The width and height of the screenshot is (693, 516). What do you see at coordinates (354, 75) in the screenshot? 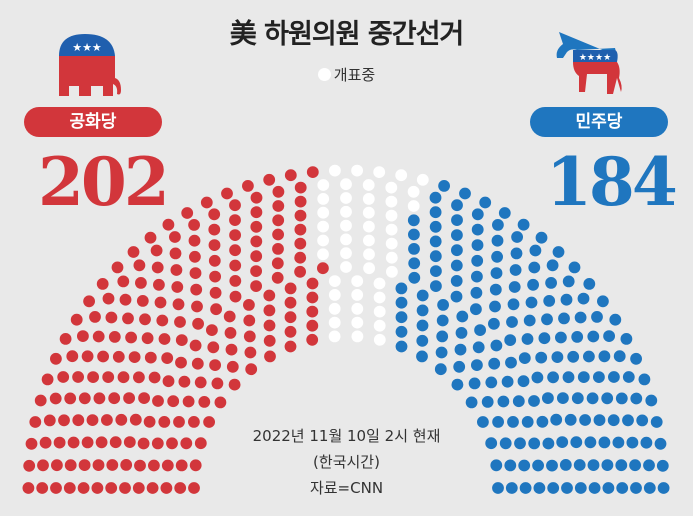
I see `legend-counting-label: 개표중` at bounding box center [354, 75].